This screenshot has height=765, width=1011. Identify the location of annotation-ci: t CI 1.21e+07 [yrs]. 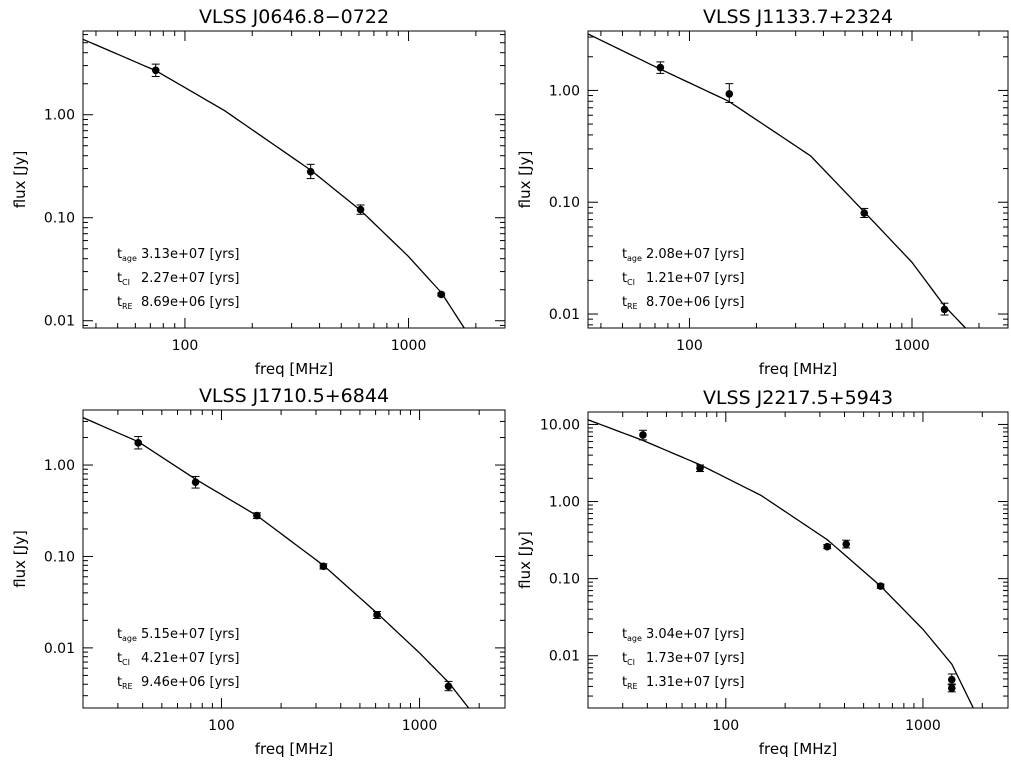
(683, 279).